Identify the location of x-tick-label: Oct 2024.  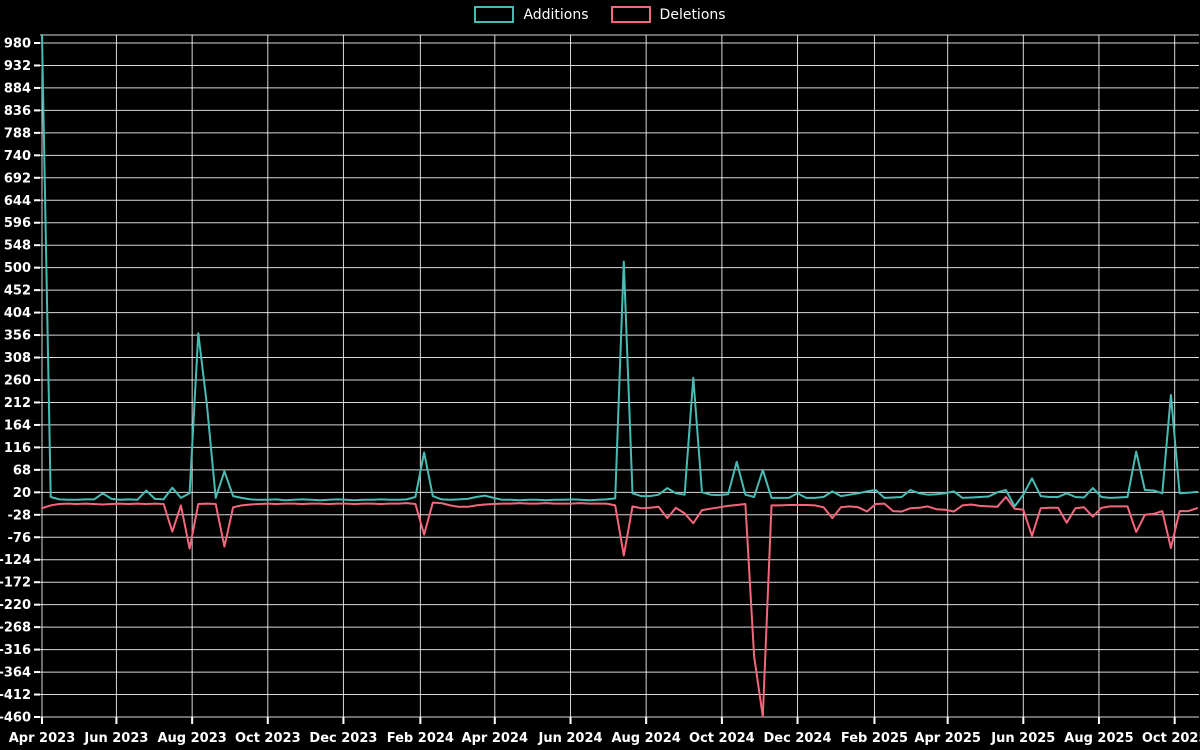
(722, 738).